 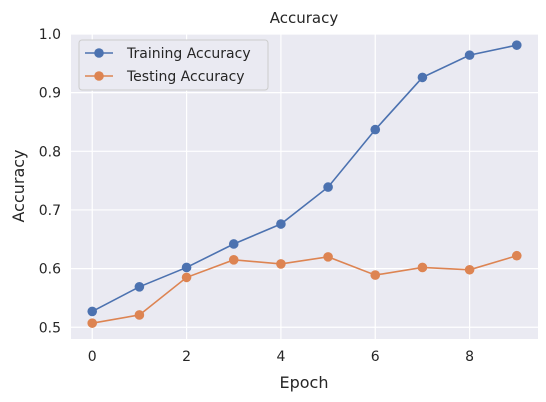 What do you see at coordinates (99, 53) in the screenshot?
I see `legend-marker-training` at bounding box center [99, 53].